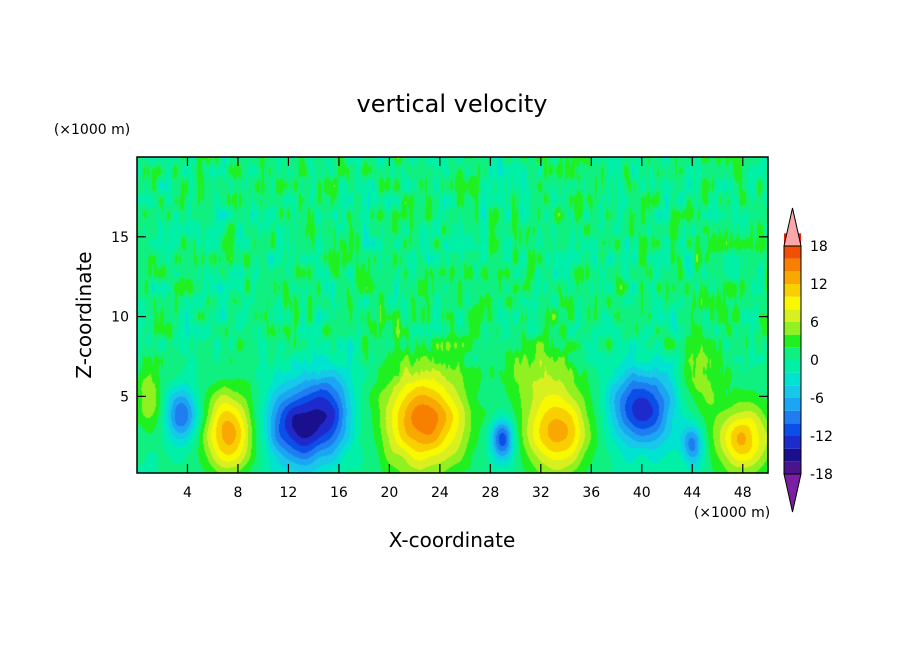  Describe the element at coordinates (591, 493) in the screenshot. I see `x-tick-label: 36` at that location.